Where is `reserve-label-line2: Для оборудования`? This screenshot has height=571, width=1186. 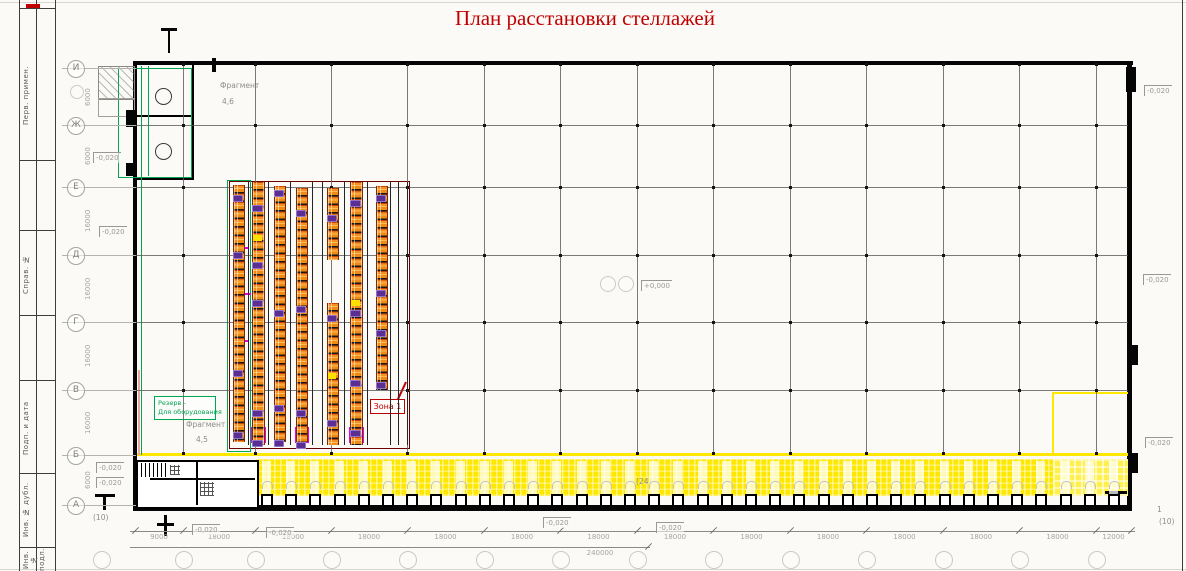 reserve-label-line2: Для оборудования is located at coordinates (190, 412).